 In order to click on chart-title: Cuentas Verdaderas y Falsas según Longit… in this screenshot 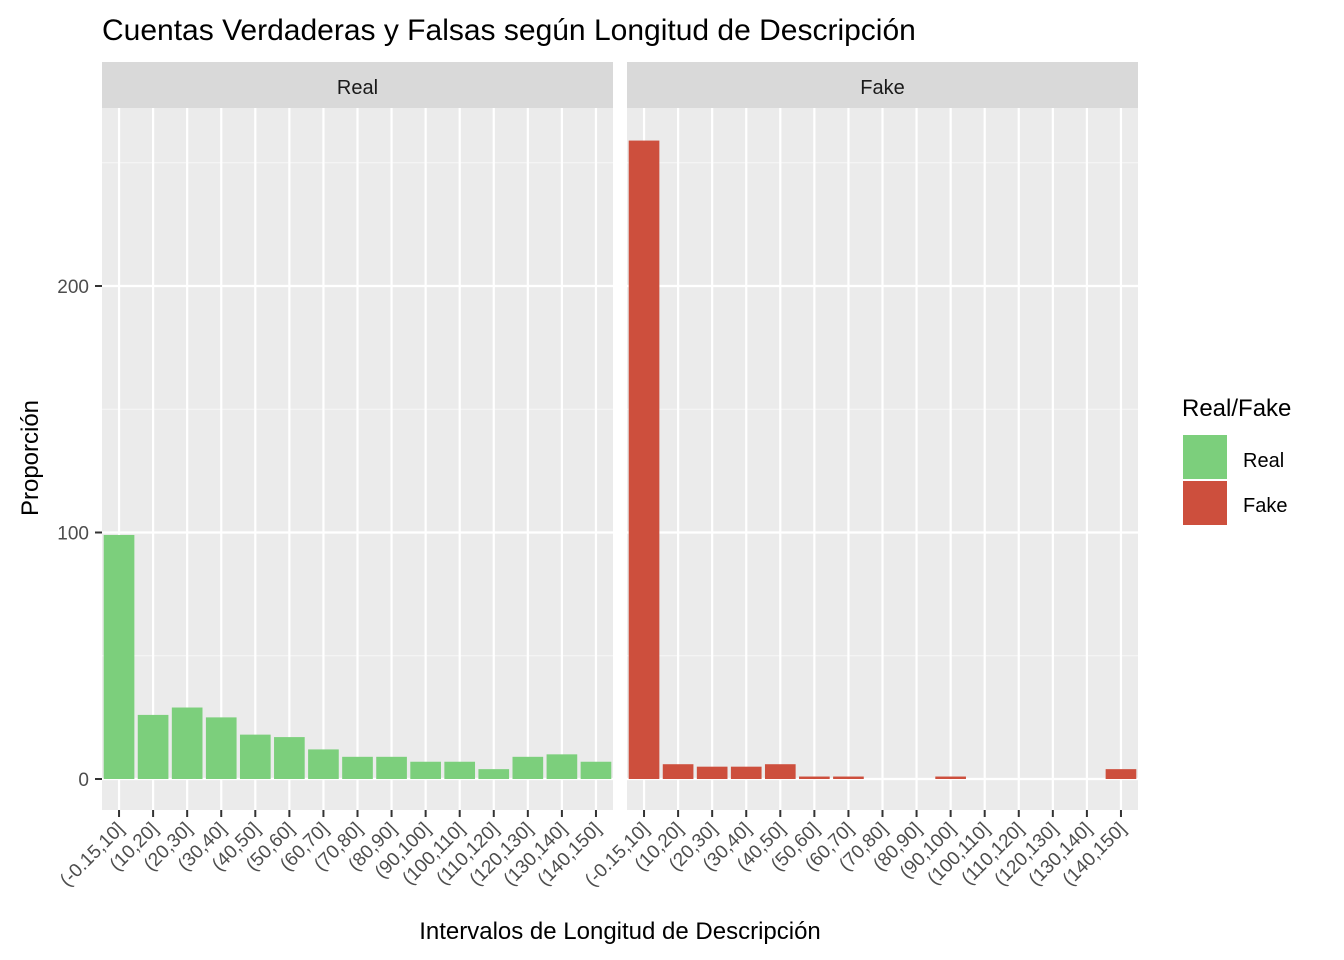, I will do `click(509, 30)`.